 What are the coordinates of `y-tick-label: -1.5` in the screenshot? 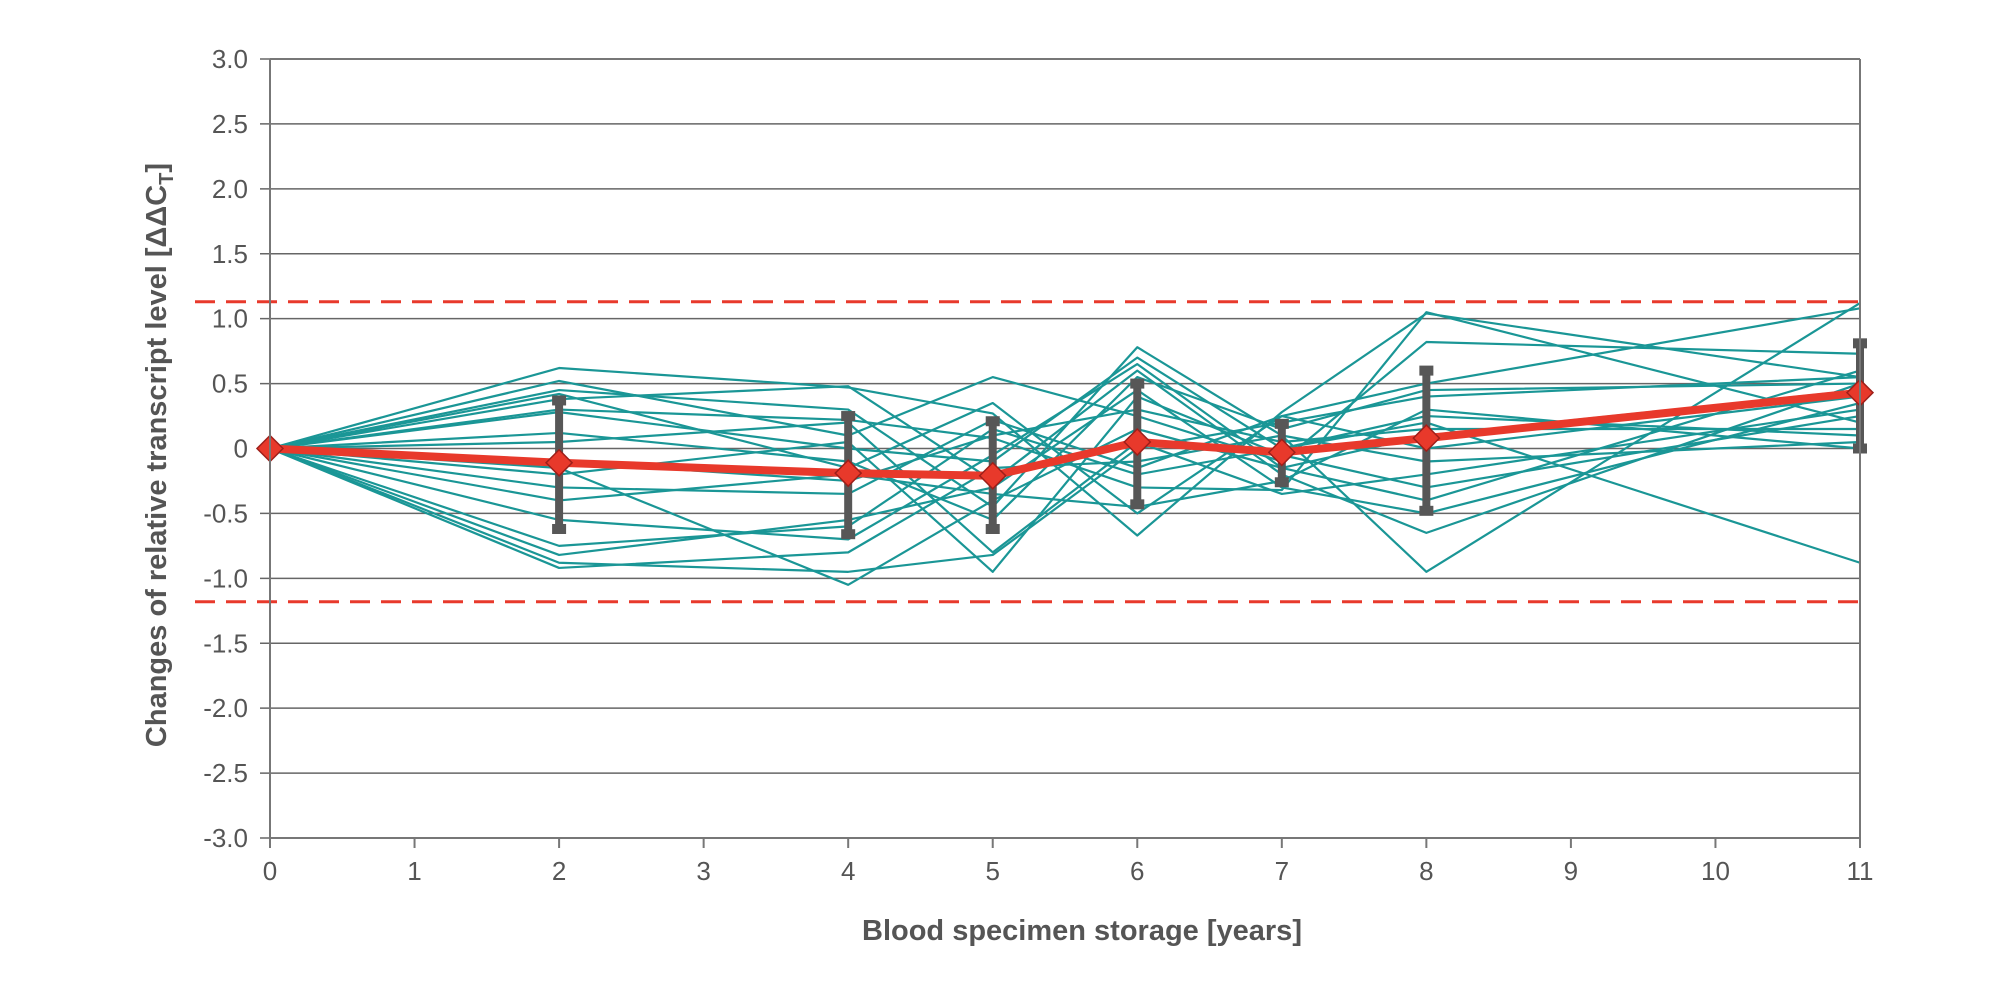 It's located at (225, 643).